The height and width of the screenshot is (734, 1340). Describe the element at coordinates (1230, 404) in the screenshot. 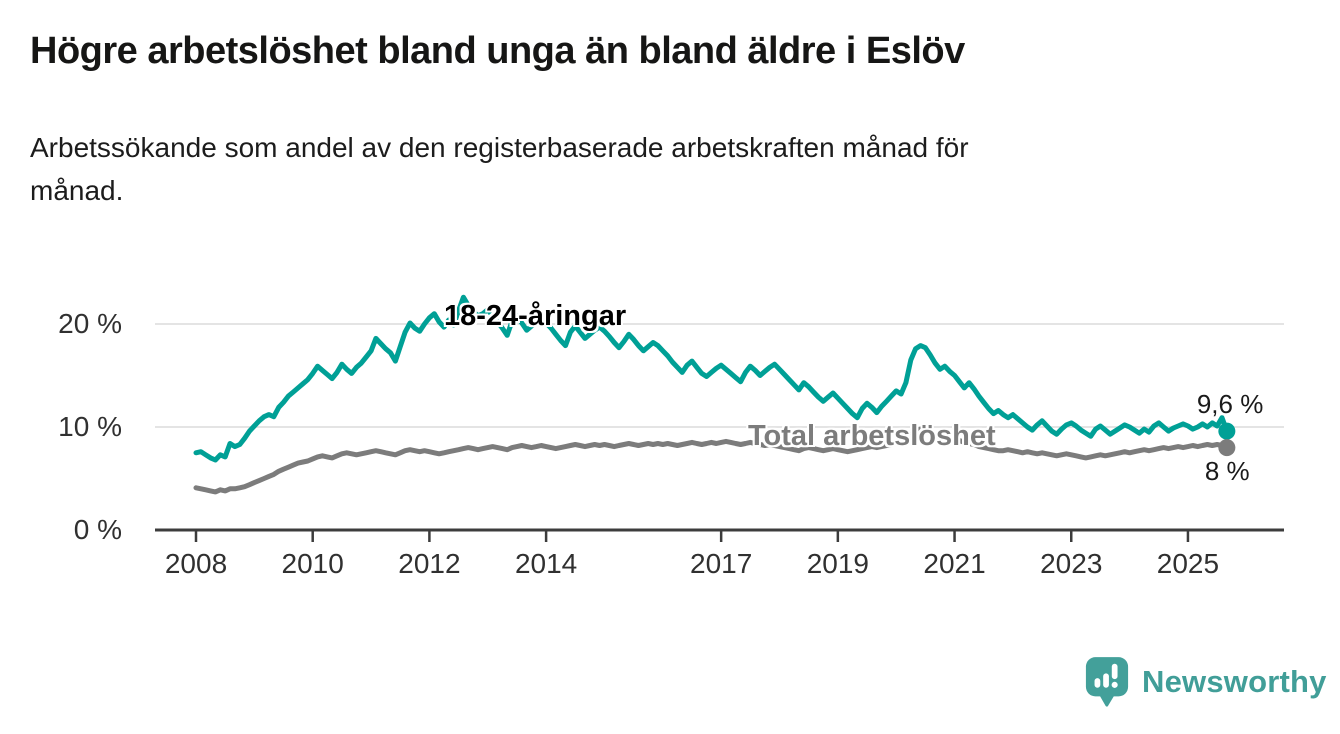

I see `end-value-label-youth: 9,6 %` at that location.